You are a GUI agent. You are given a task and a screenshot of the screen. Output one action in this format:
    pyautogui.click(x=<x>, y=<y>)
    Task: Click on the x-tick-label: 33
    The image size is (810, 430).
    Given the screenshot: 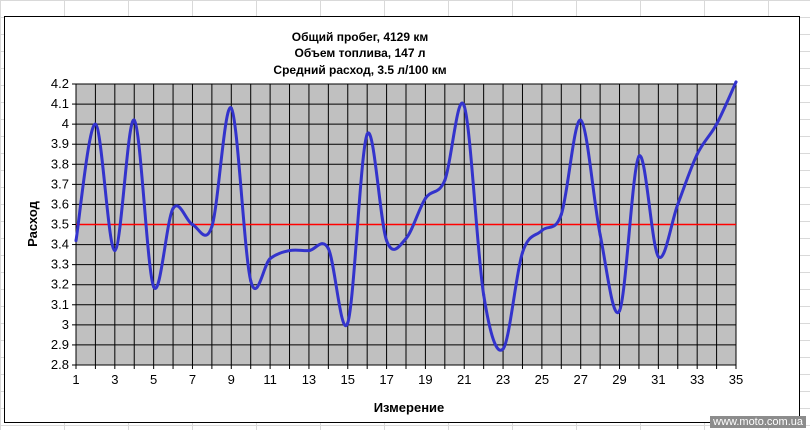 What is the action you would take?
    pyautogui.click(x=697, y=379)
    